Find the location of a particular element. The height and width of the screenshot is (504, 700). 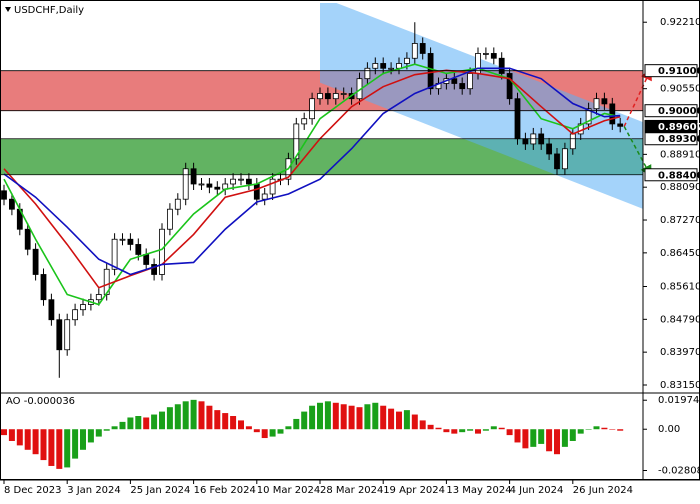

forecast-arrow is located at coordinates (637, 97).